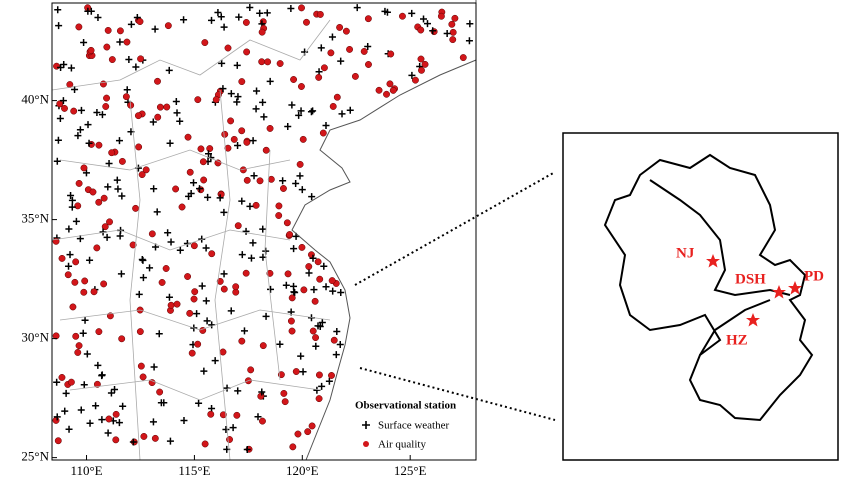 The image size is (850, 490). I want to click on zoom-line, so click(457, 394).